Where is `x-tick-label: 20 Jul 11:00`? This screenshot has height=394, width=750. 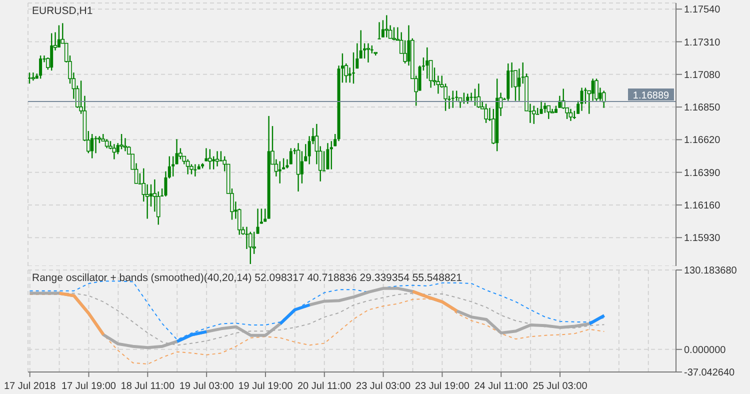
x-tick-label: 20 Jul 11:00 is located at coordinates (325, 386).